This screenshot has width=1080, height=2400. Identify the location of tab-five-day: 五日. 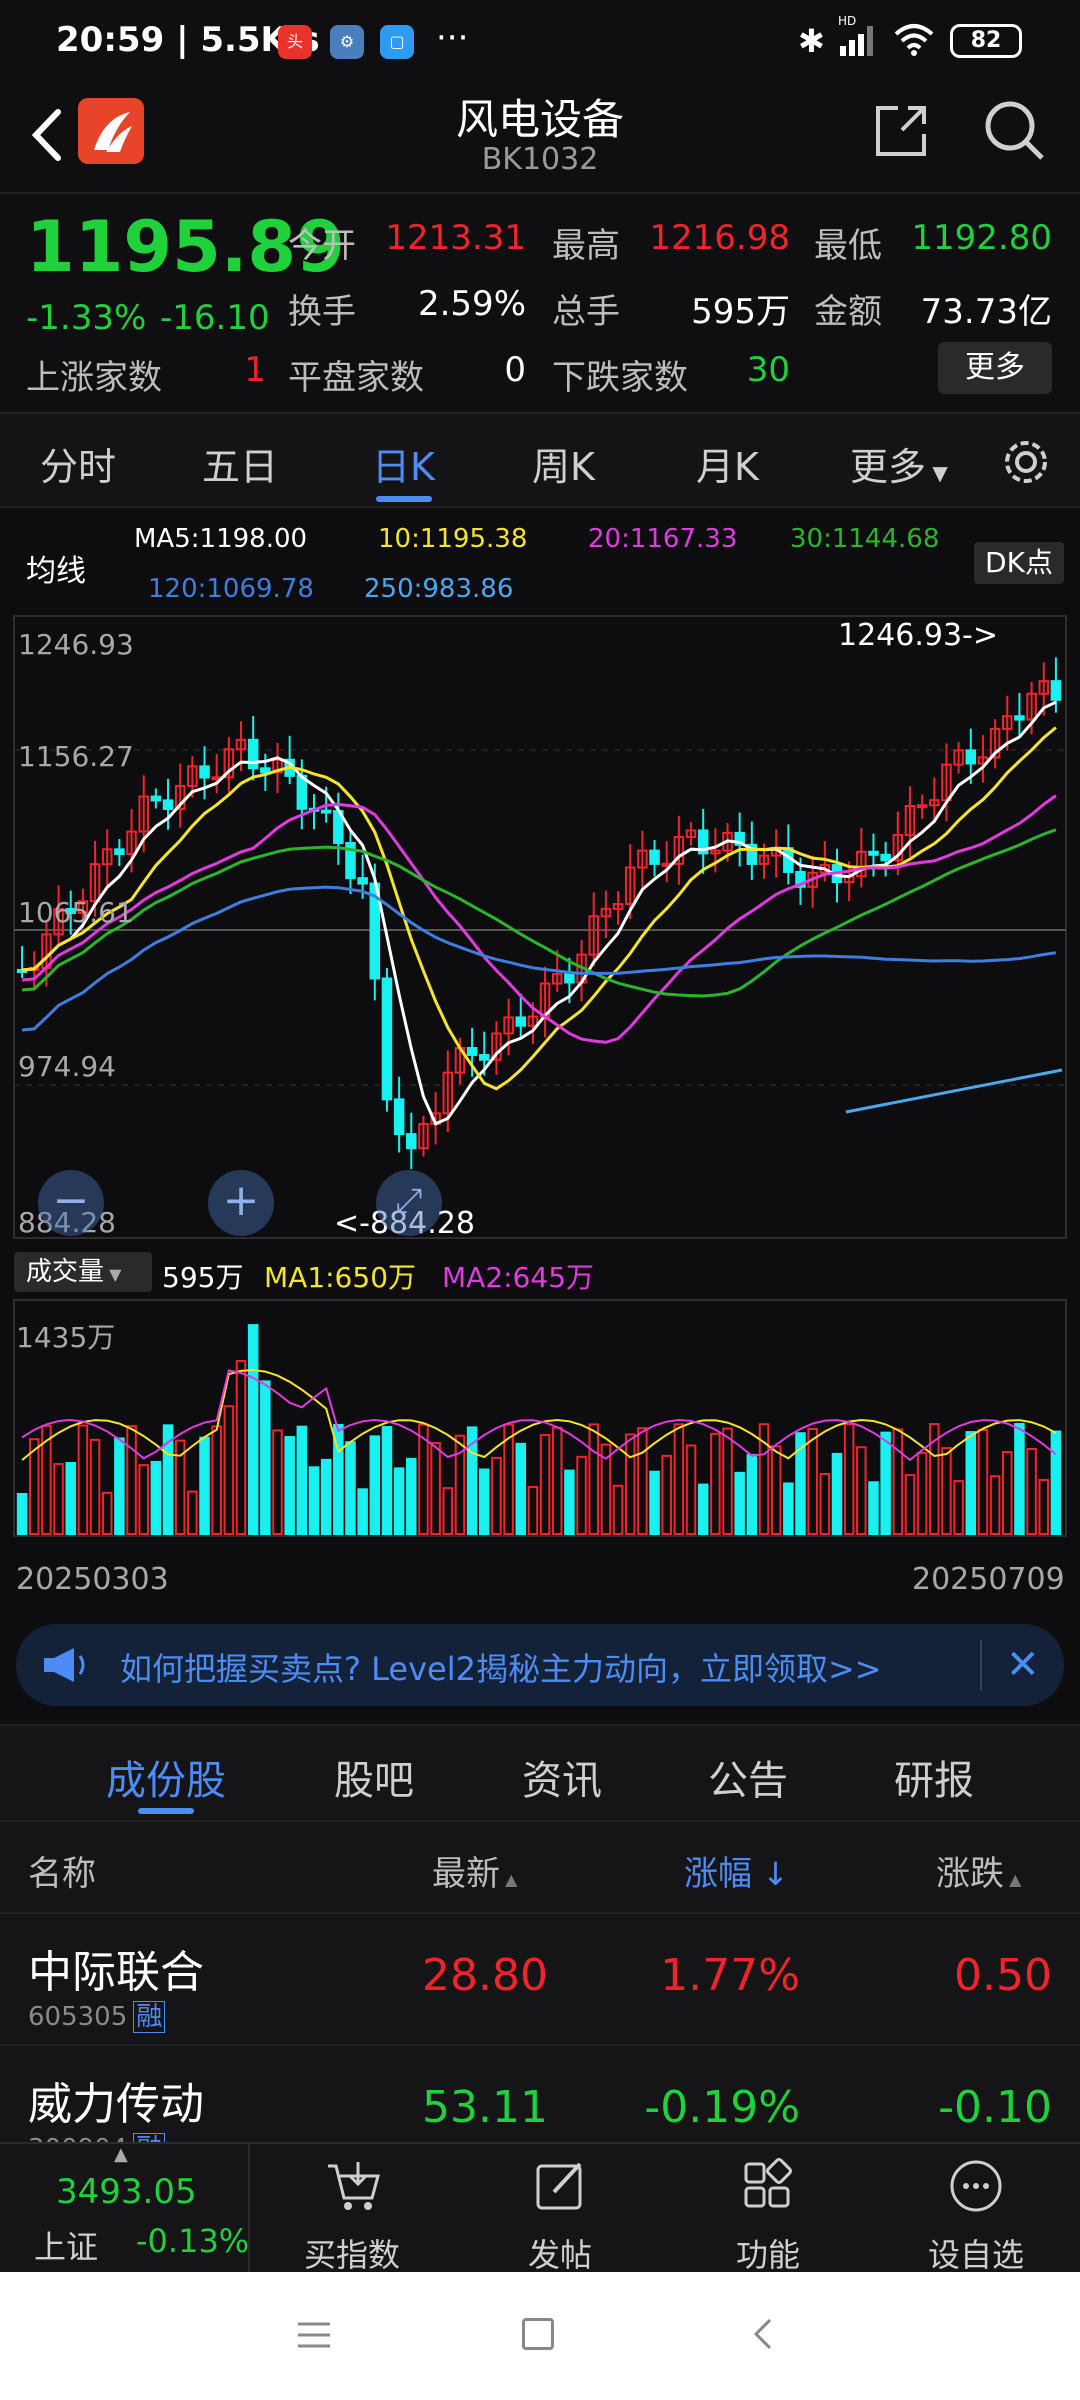
(240, 467).